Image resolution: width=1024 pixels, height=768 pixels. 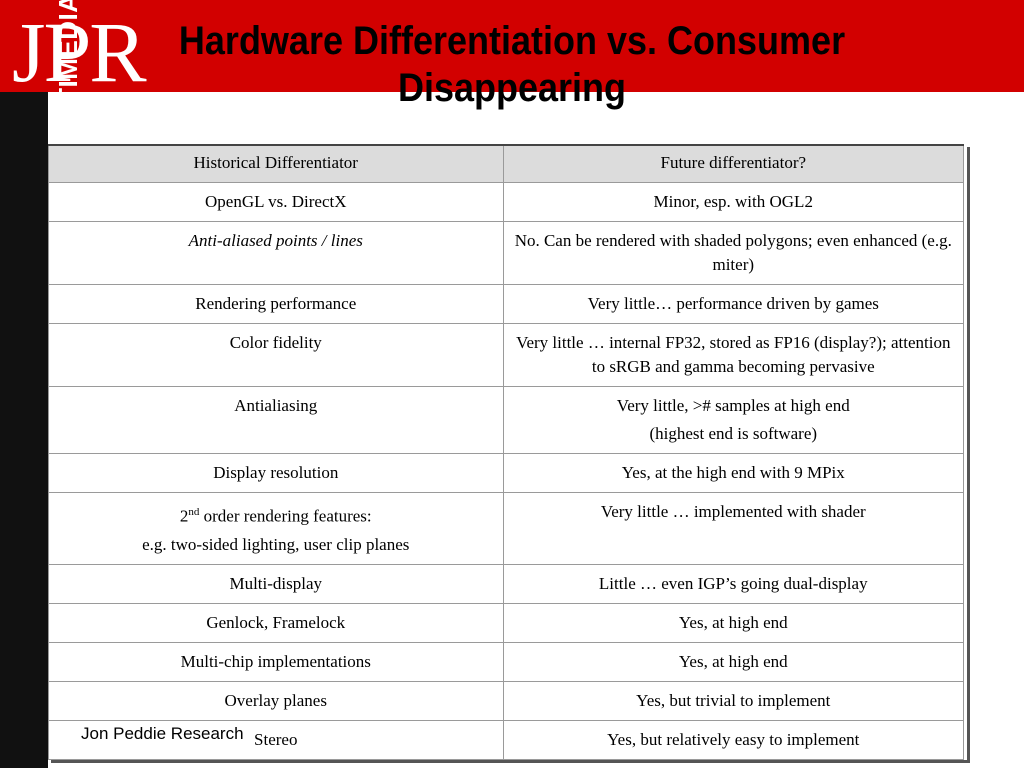 What do you see at coordinates (276, 202) in the screenshot?
I see `cell-historical: OpenGL vs. DirectX` at bounding box center [276, 202].